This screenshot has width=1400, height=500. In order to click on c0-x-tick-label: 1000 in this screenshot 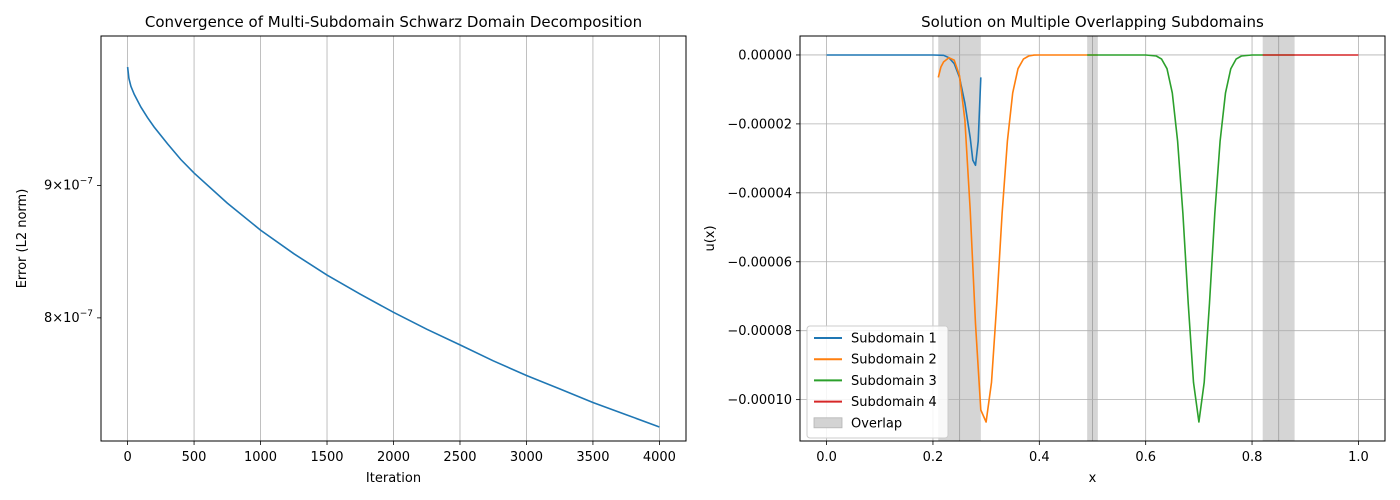, I will do `click(260, 457)`.